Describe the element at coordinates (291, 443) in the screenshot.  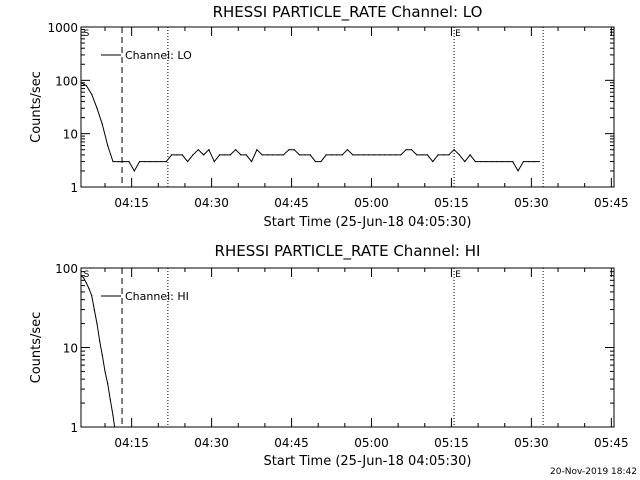
I see `x-tick-label: 04:45` at that location.